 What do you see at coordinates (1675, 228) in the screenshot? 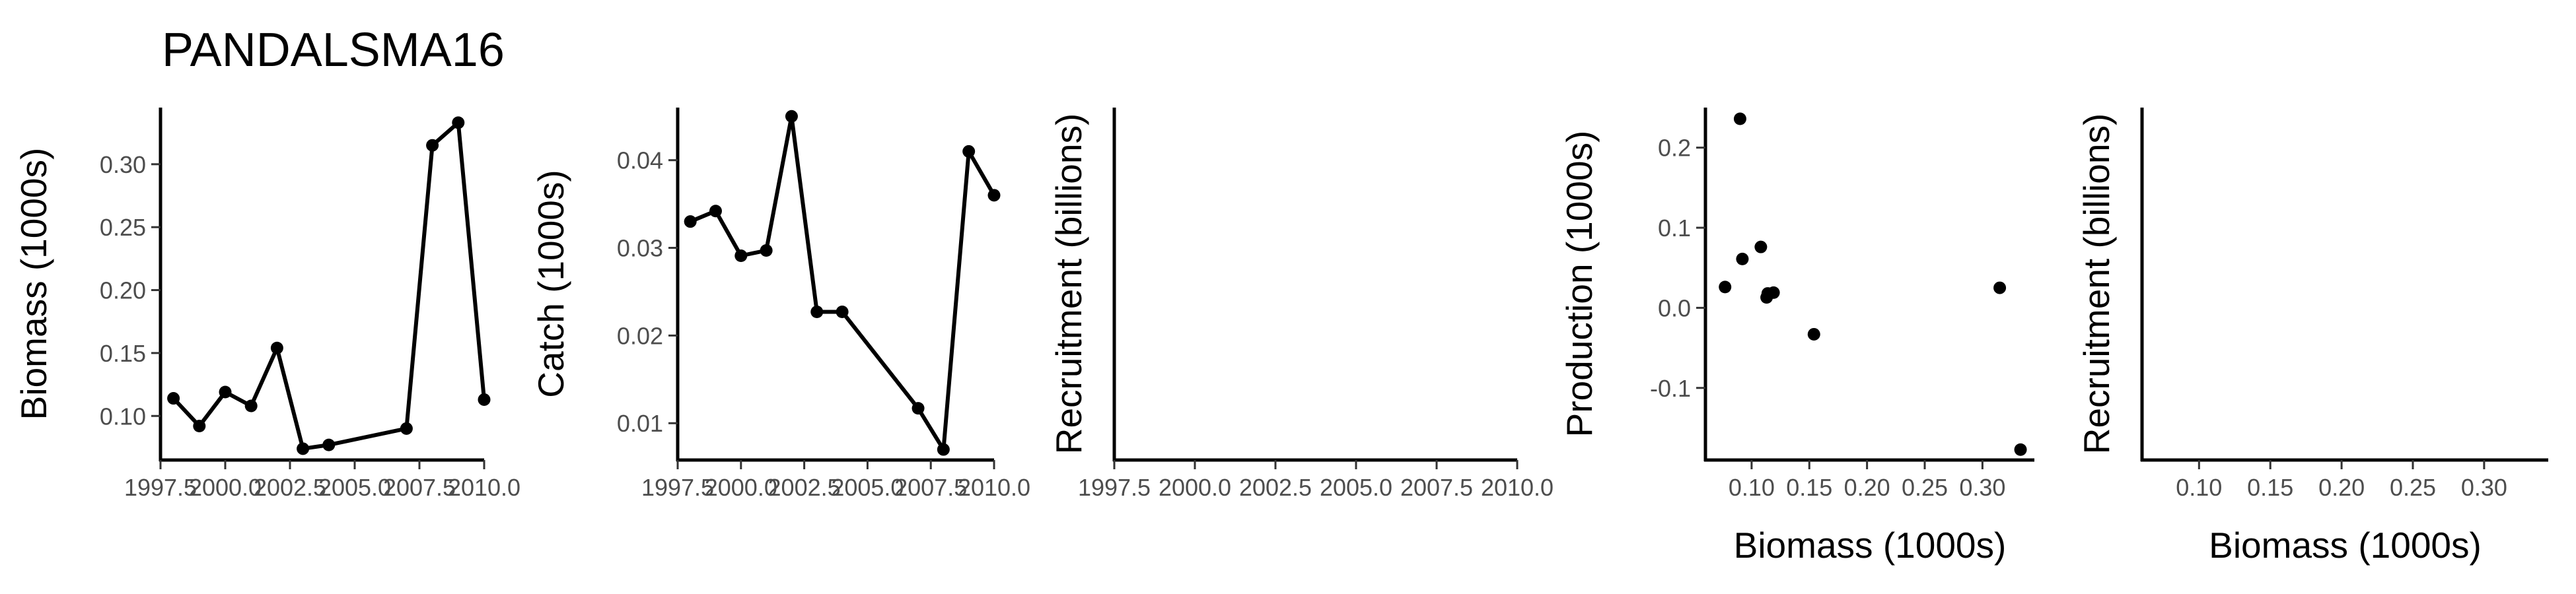
I see `panel4-y-tick-label: 0.1` at bounding box center [1675, 228].